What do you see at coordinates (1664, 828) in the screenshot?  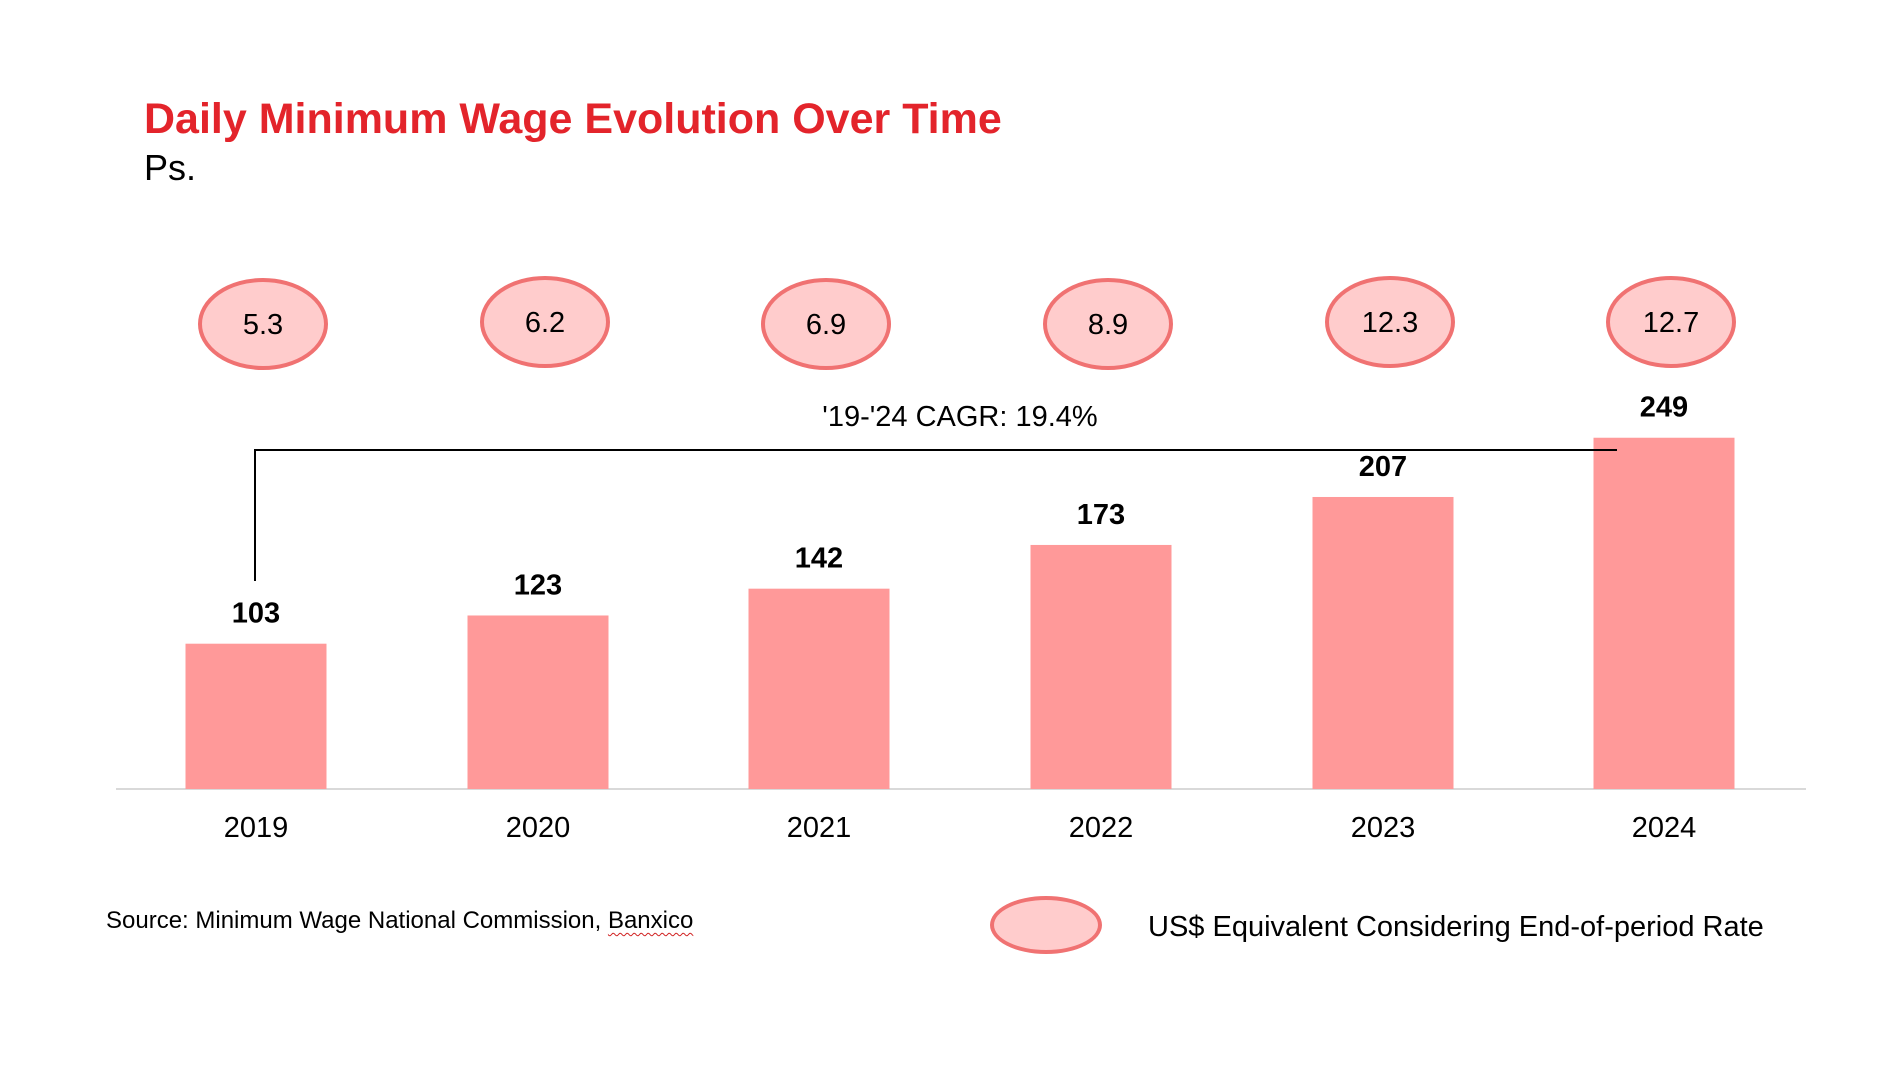 I see `x-tick-label: 2024` at bounding box center [1664, 828].